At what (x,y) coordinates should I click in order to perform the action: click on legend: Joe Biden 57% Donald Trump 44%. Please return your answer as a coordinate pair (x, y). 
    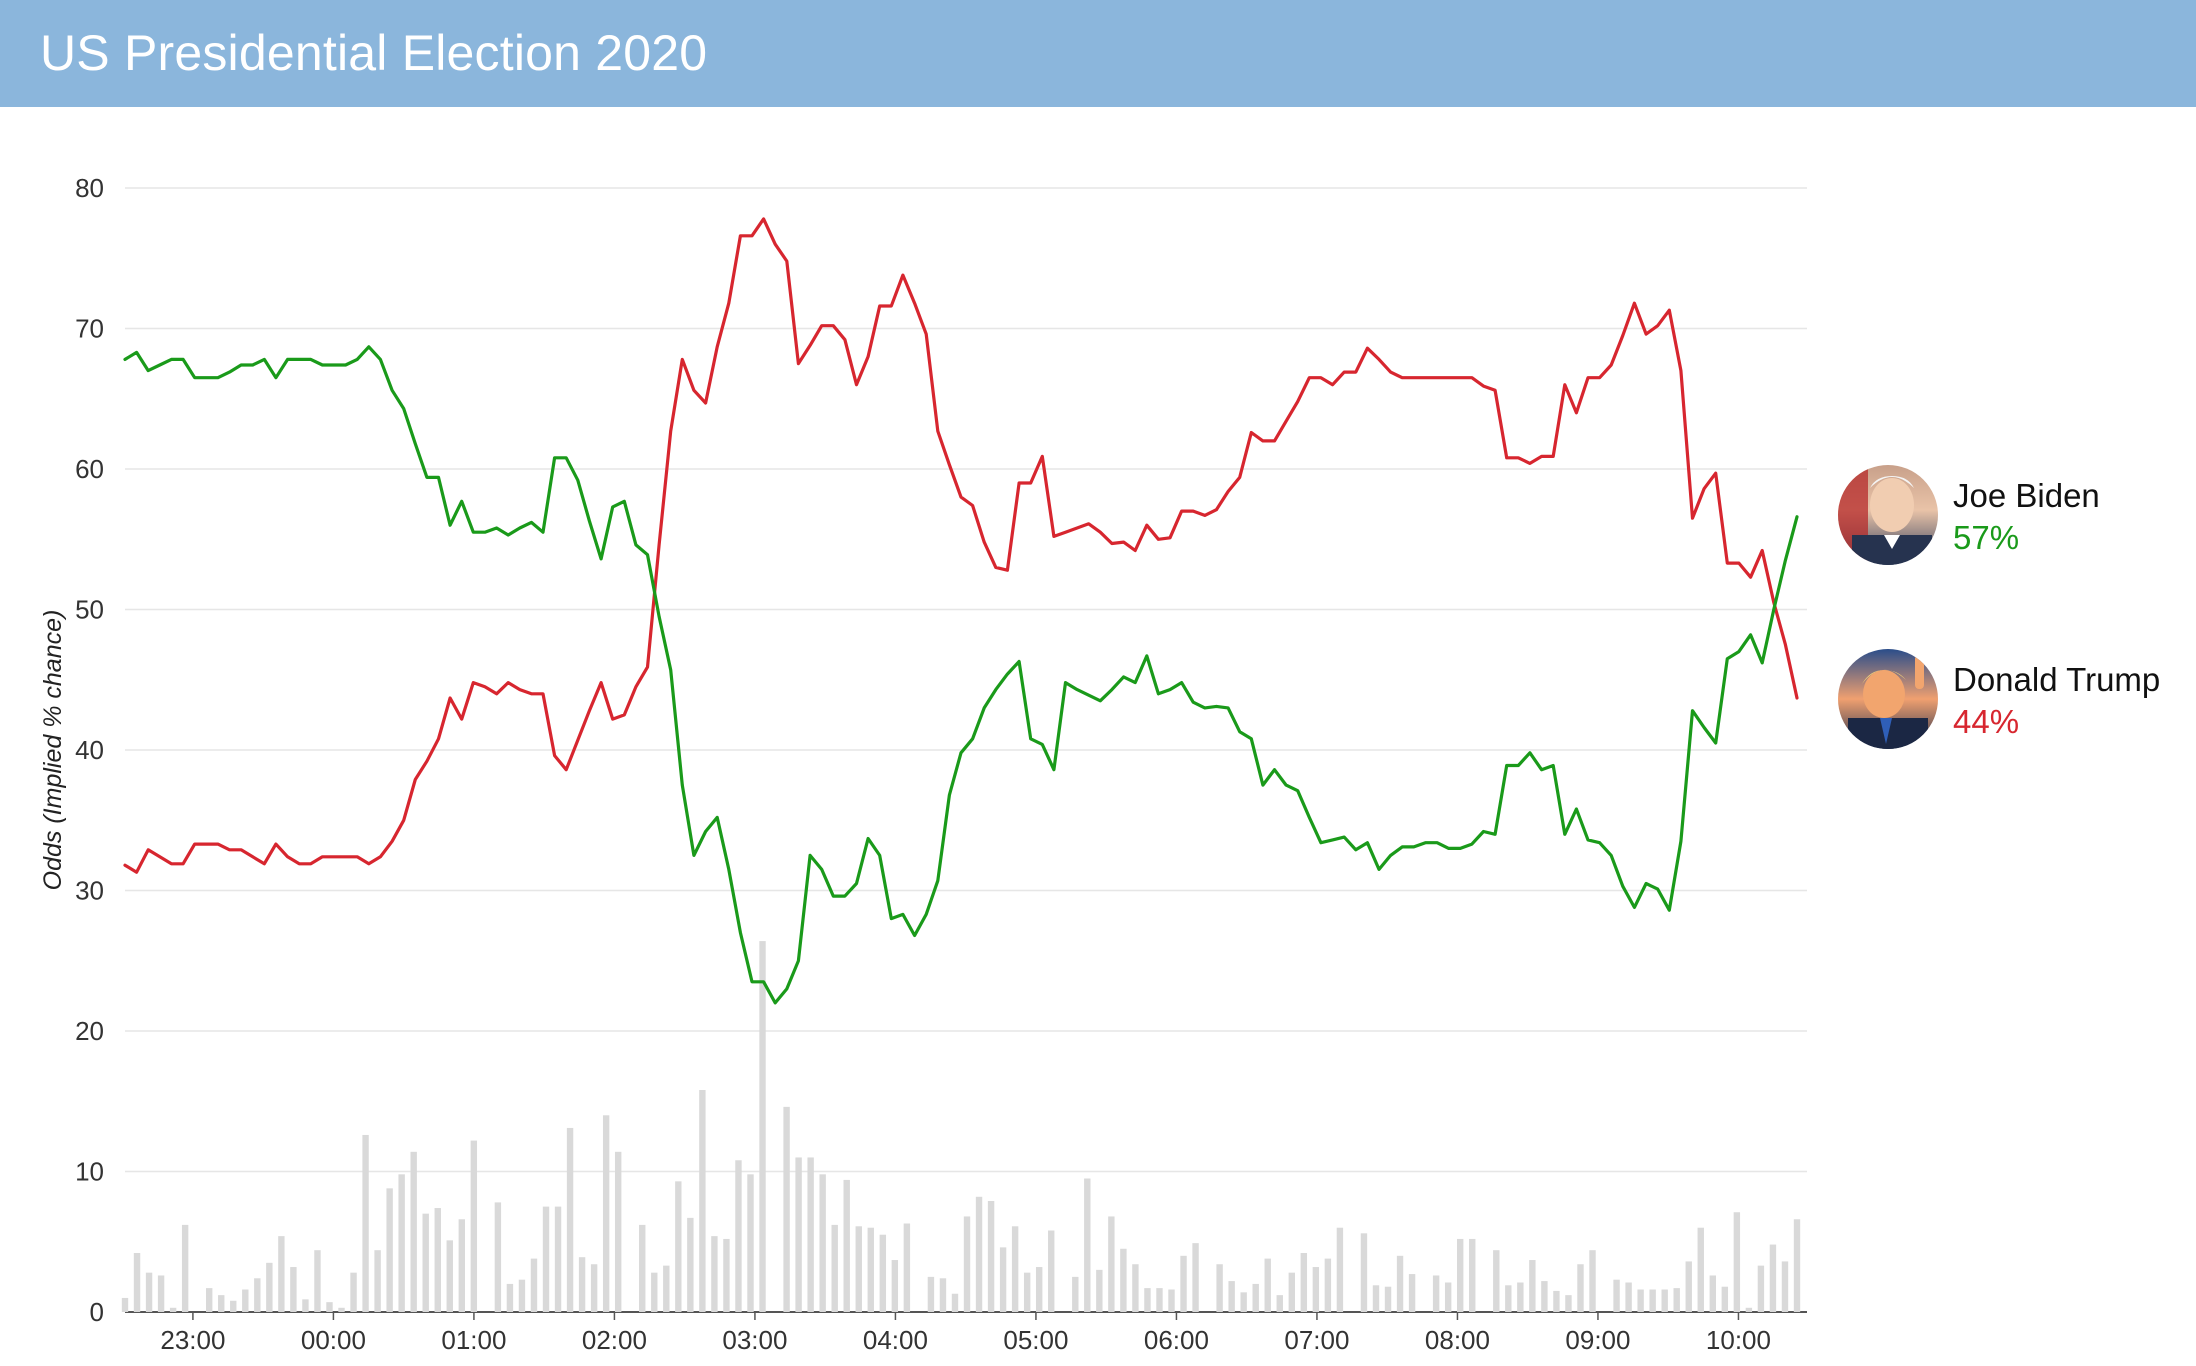
    Looking at the image, I should click on (1999, 611).